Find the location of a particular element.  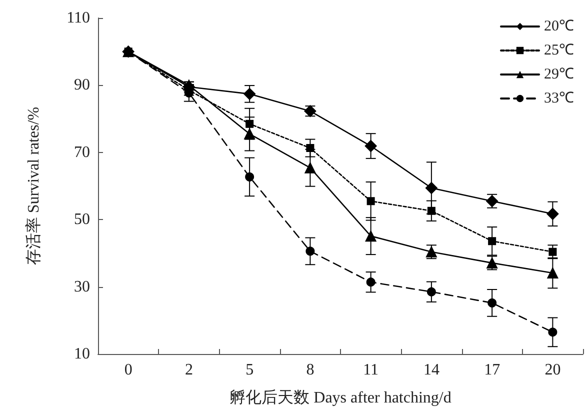

y-tick-label: 10 is located at coordinates (82, 354).